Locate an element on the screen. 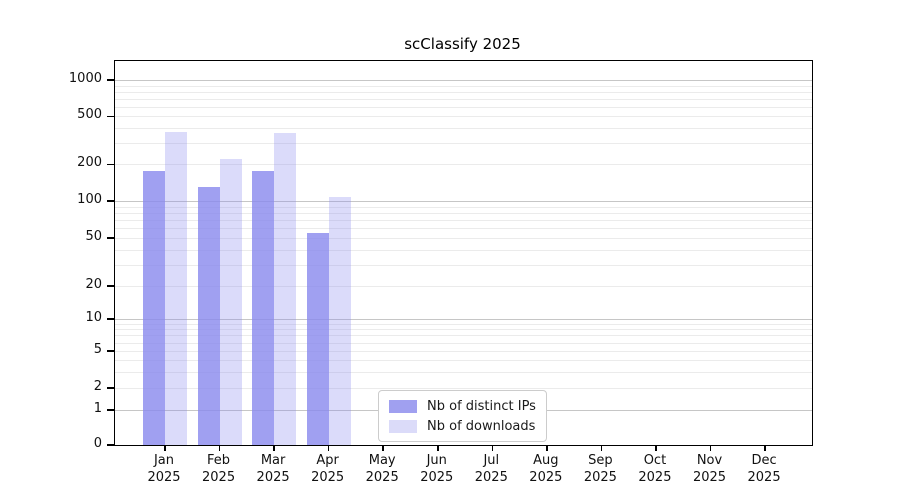 Image resolution: width=900 pixels, height=500 pixels. x-axis-tick-label: Nov 2025 is located at coordinates (709, 469).